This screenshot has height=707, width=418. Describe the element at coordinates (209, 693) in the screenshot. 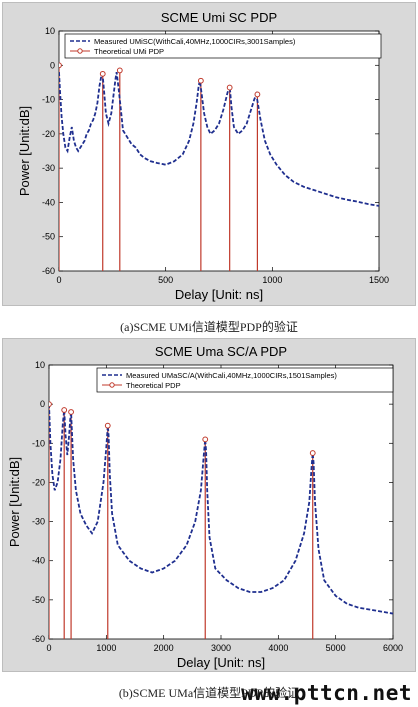

I see `caption-uma: (b)SCME UMa信道模型PDP的验证` at that location.